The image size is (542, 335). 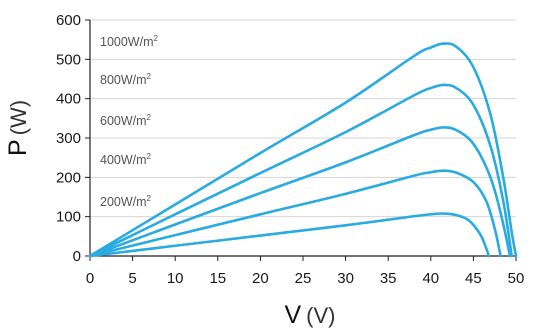 I want to click on curve-label: 400W/m2, so click(x=126, y=159).